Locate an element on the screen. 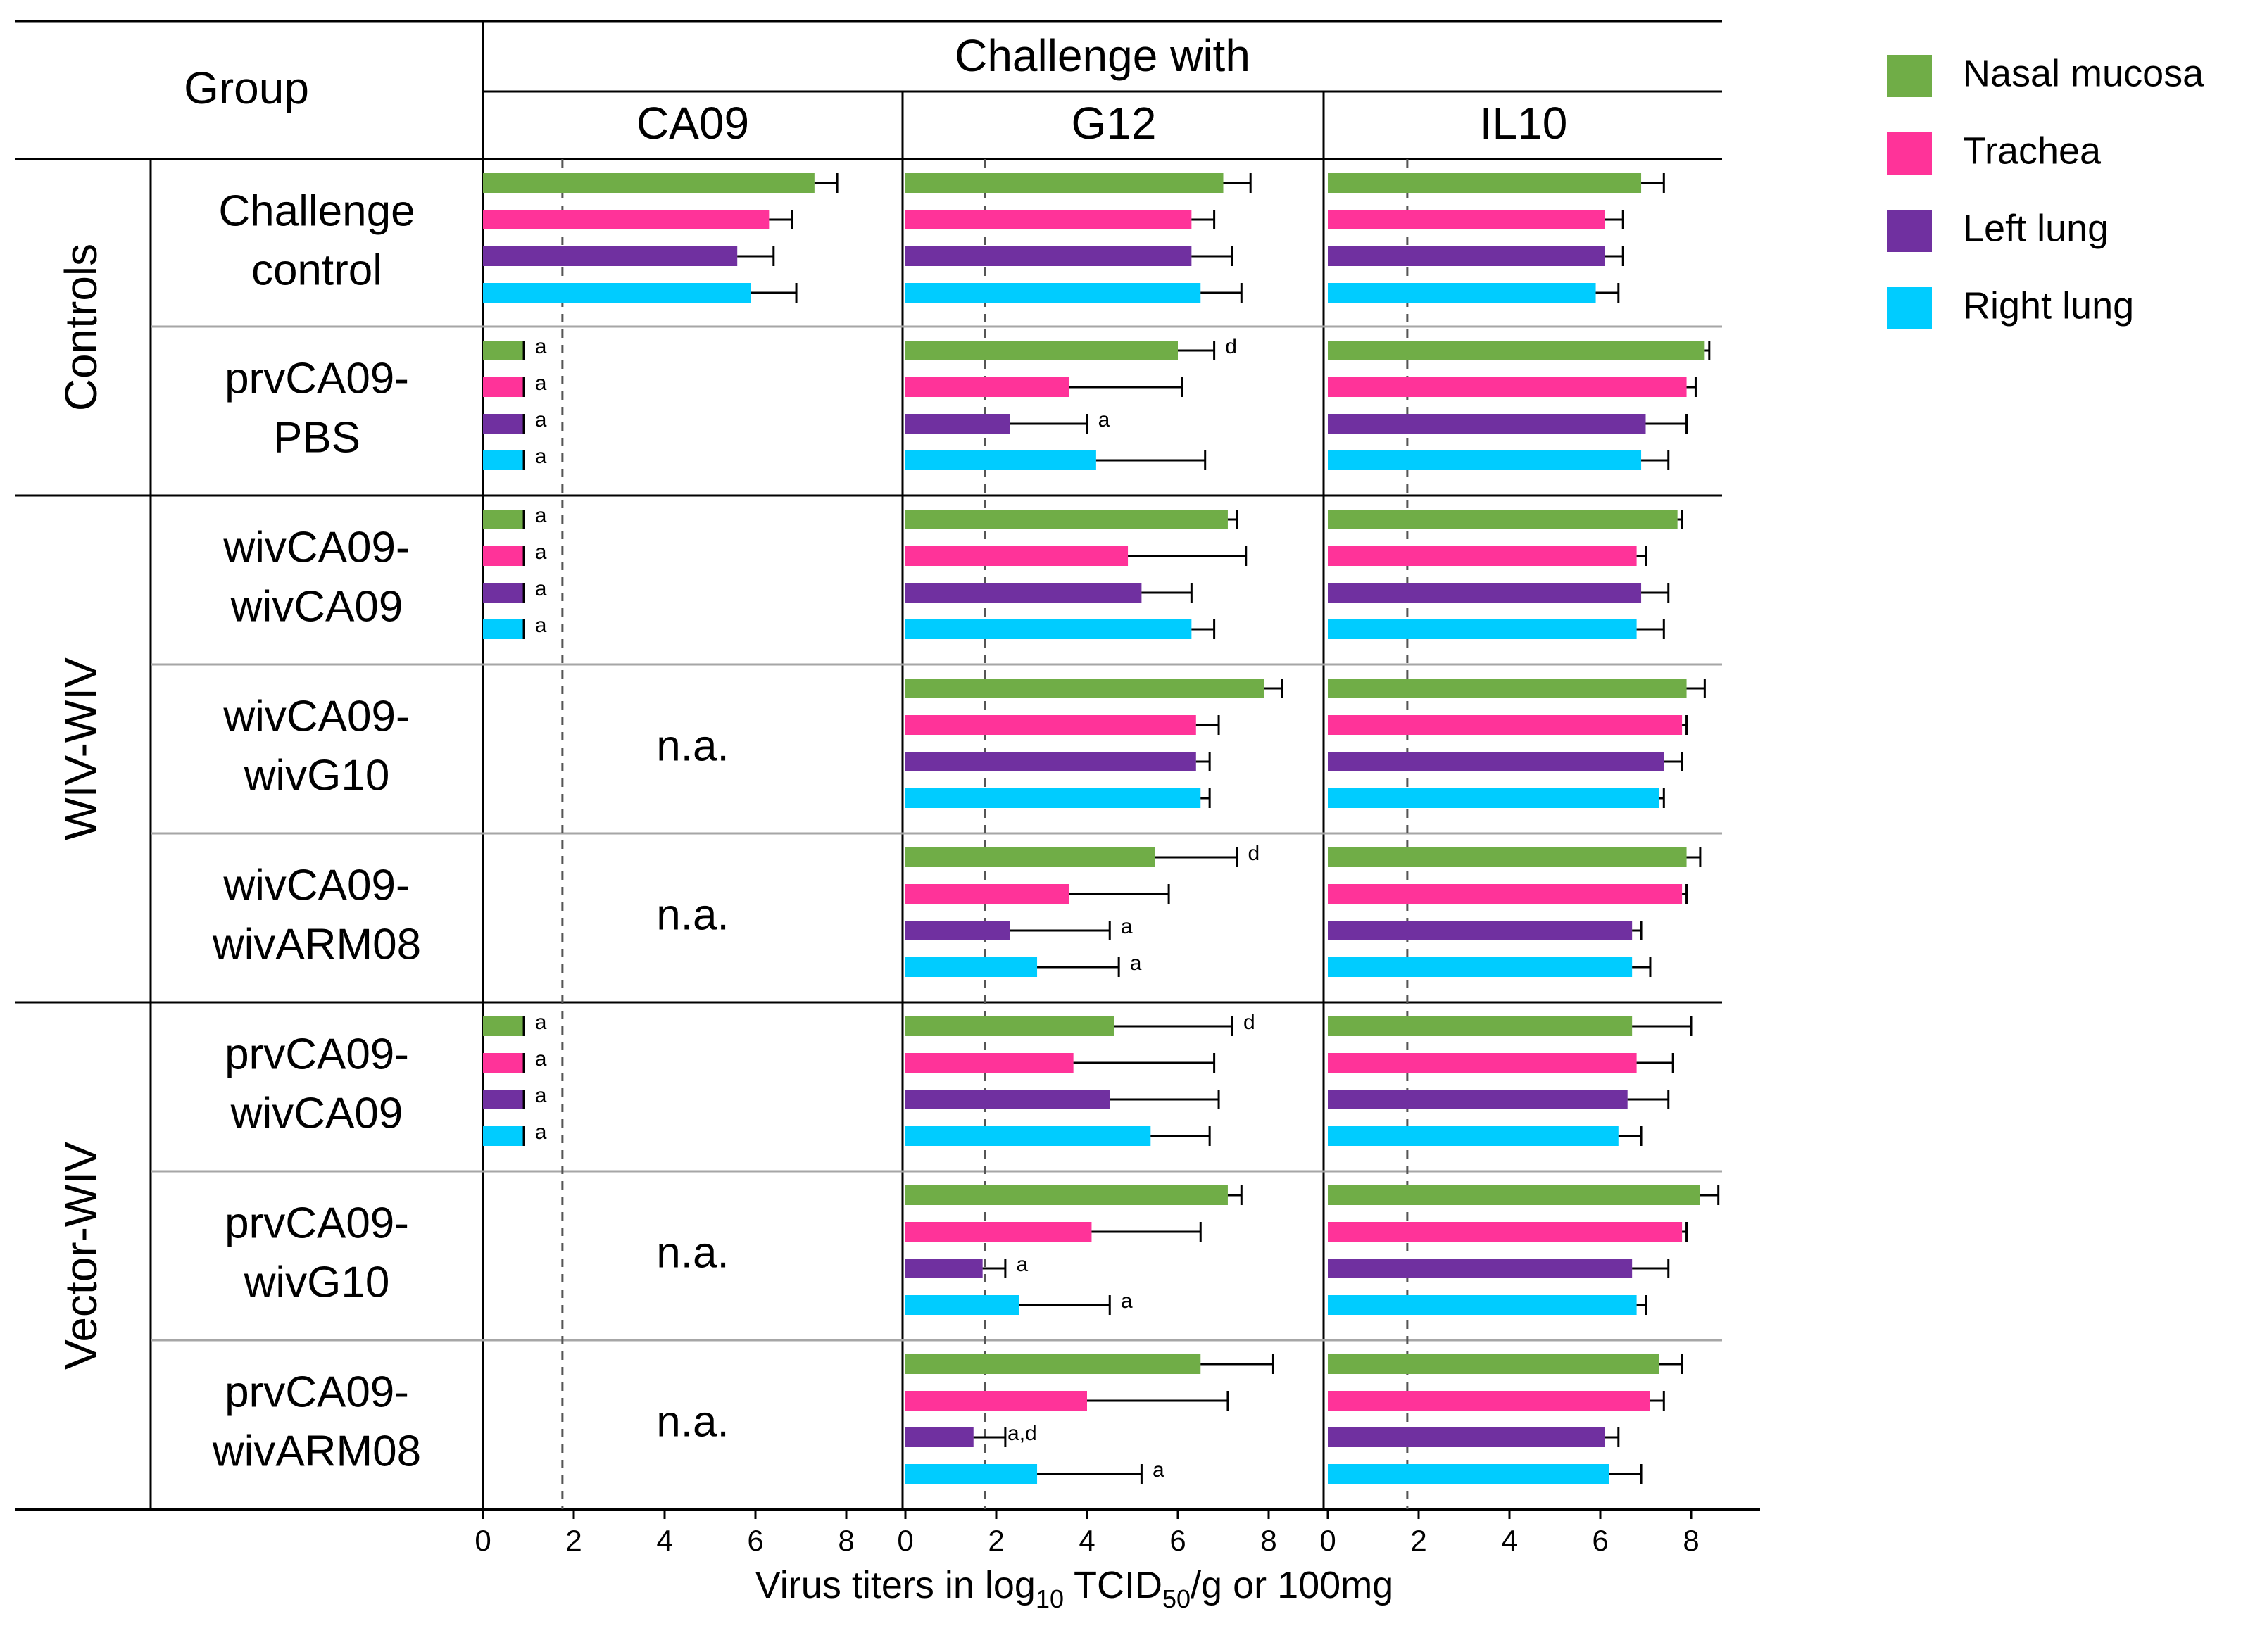 The width and height of the screenshot is (2248, 1652). group-label-line2: PBS is located at coordinates (317, 437).